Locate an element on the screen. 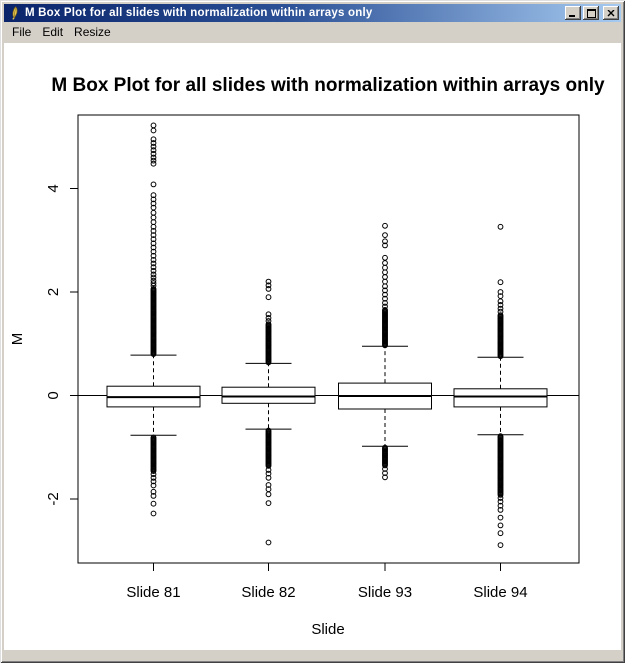 The image size is (625, 663). close-button is located at coordinates (611, 13).